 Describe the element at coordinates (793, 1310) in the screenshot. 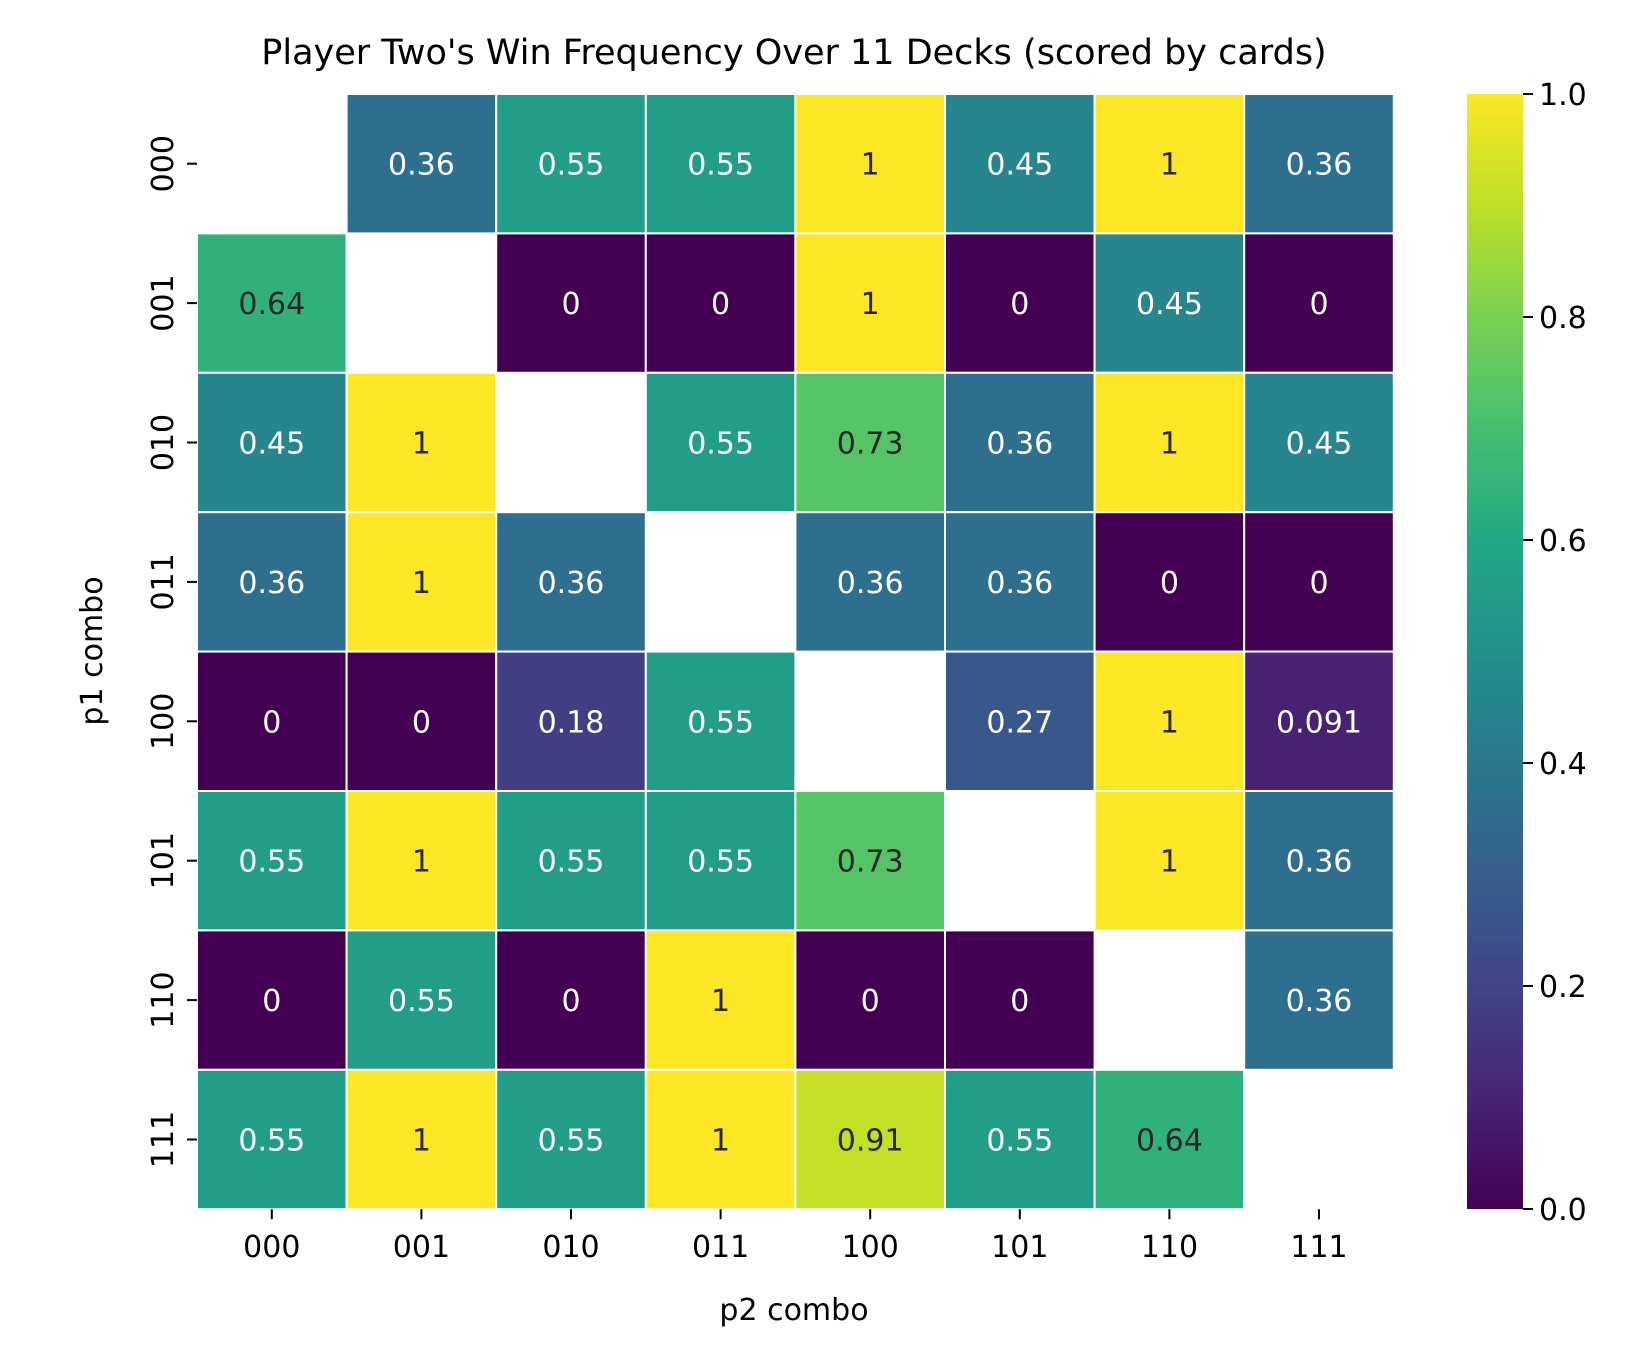

I see `x-axis-label: p2 combo` at that location.